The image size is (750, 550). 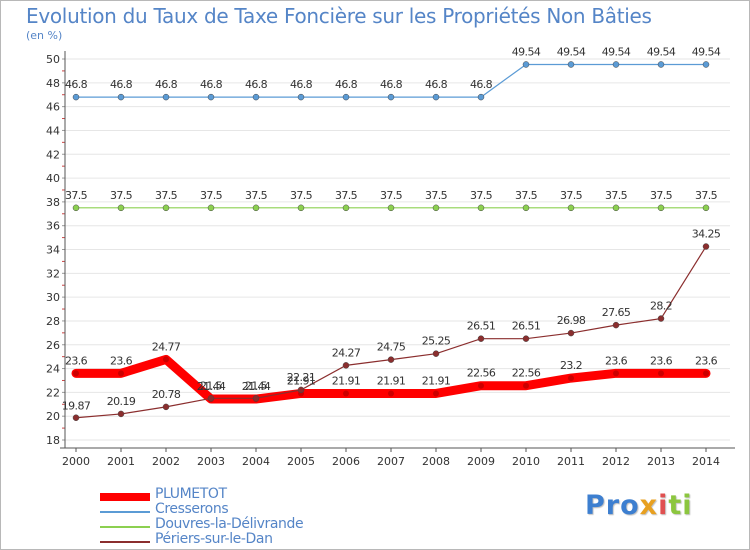 What do you see at coordinates (663, 505) in the screenshot?
I see `logo-part: i` at bounding box center [663, 505].